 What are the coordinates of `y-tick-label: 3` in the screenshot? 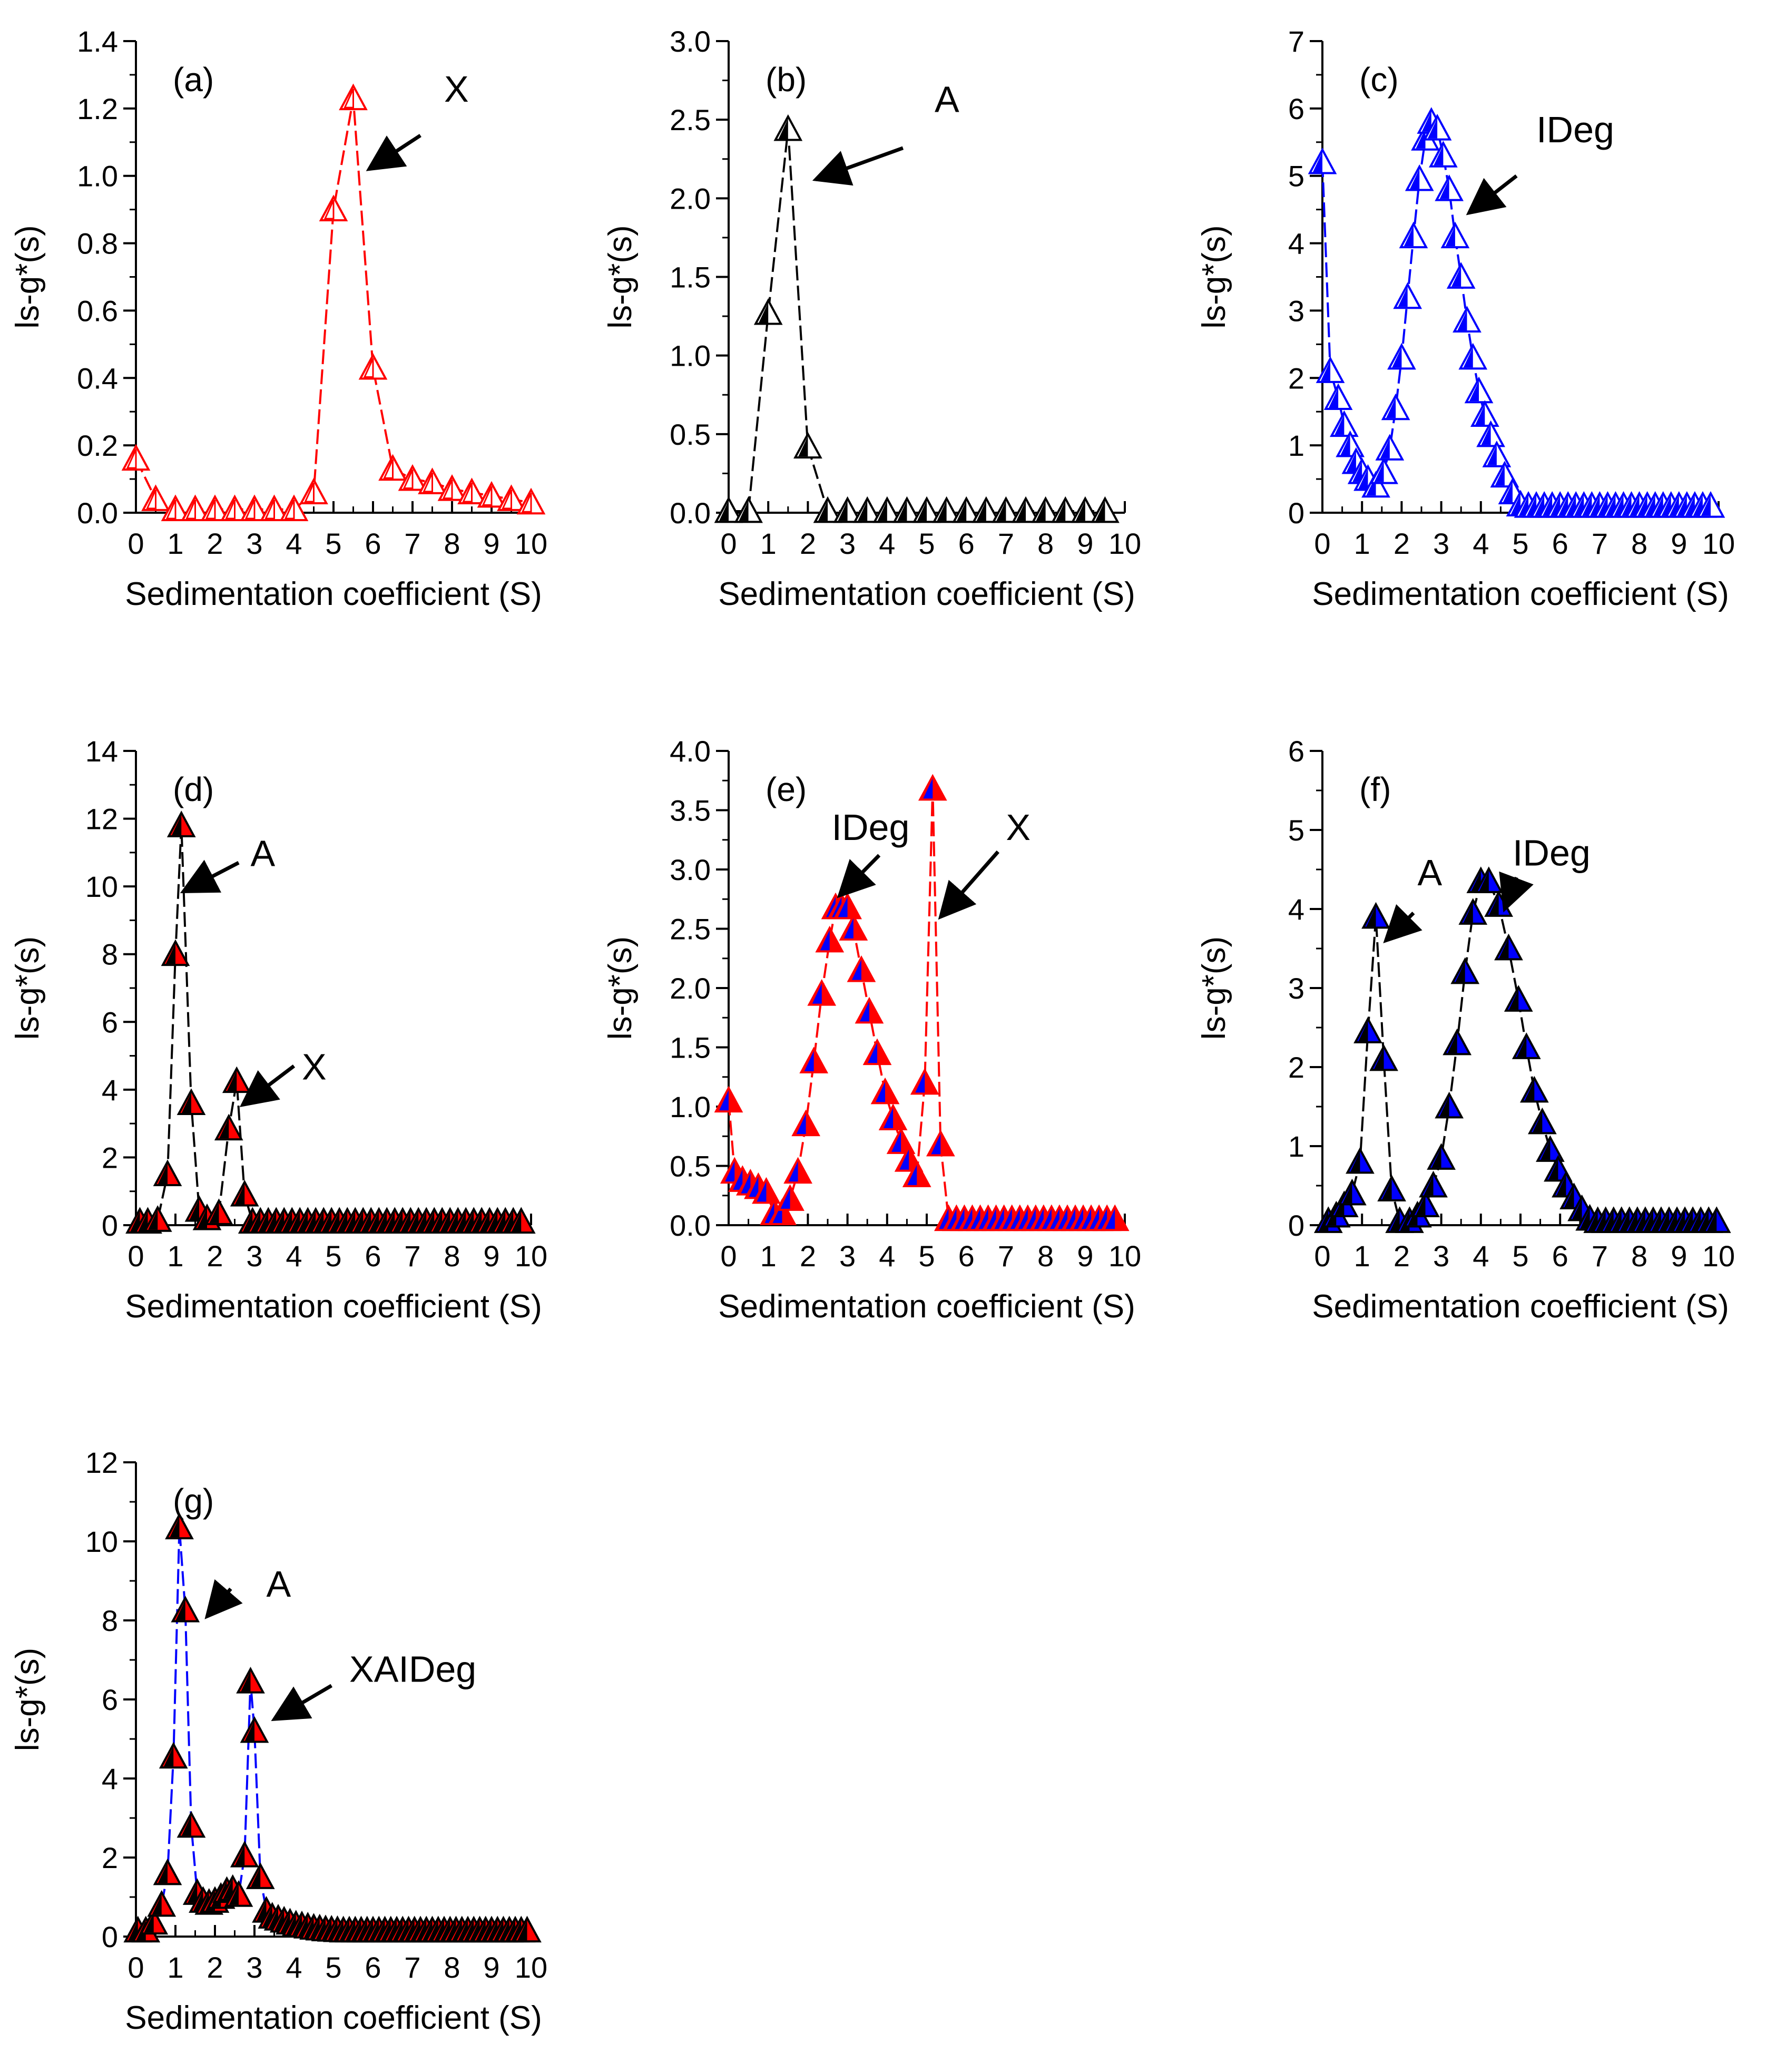 It's located at (1296, 310).